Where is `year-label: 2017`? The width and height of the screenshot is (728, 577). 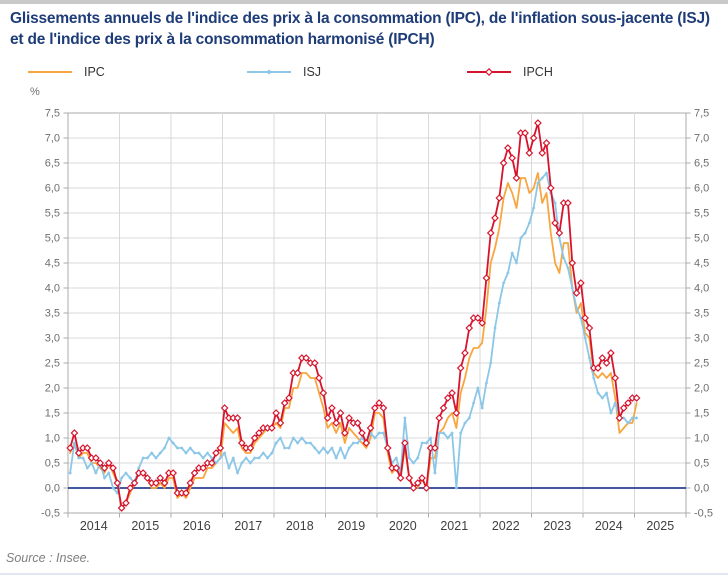 year-label: 2017 is located at coordinates (248, 526).